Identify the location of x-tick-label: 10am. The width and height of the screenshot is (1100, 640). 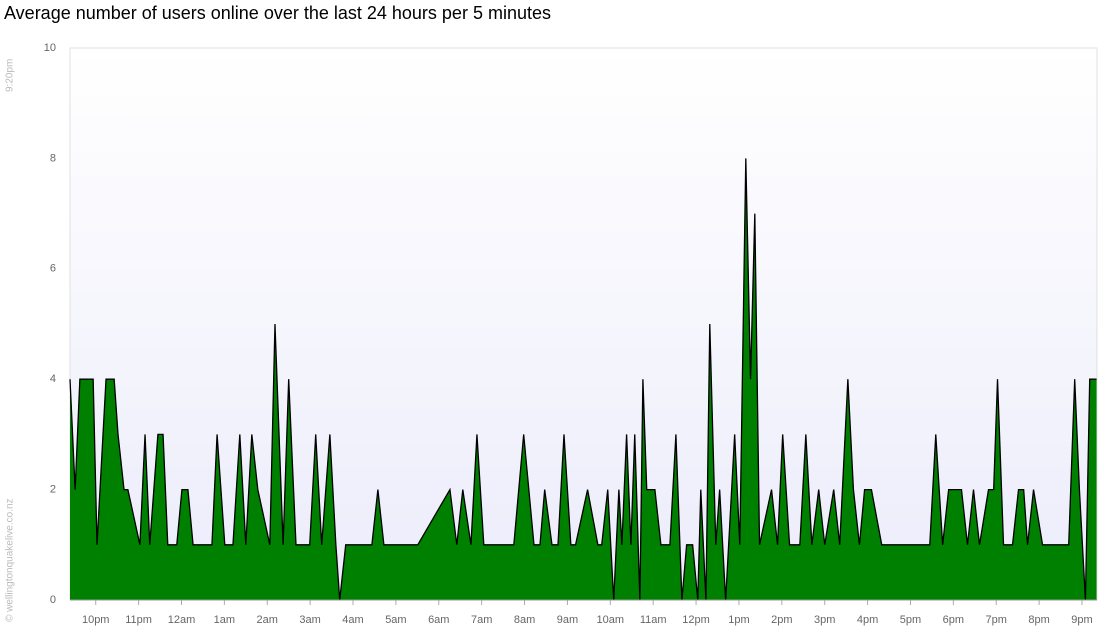
(611, 620).